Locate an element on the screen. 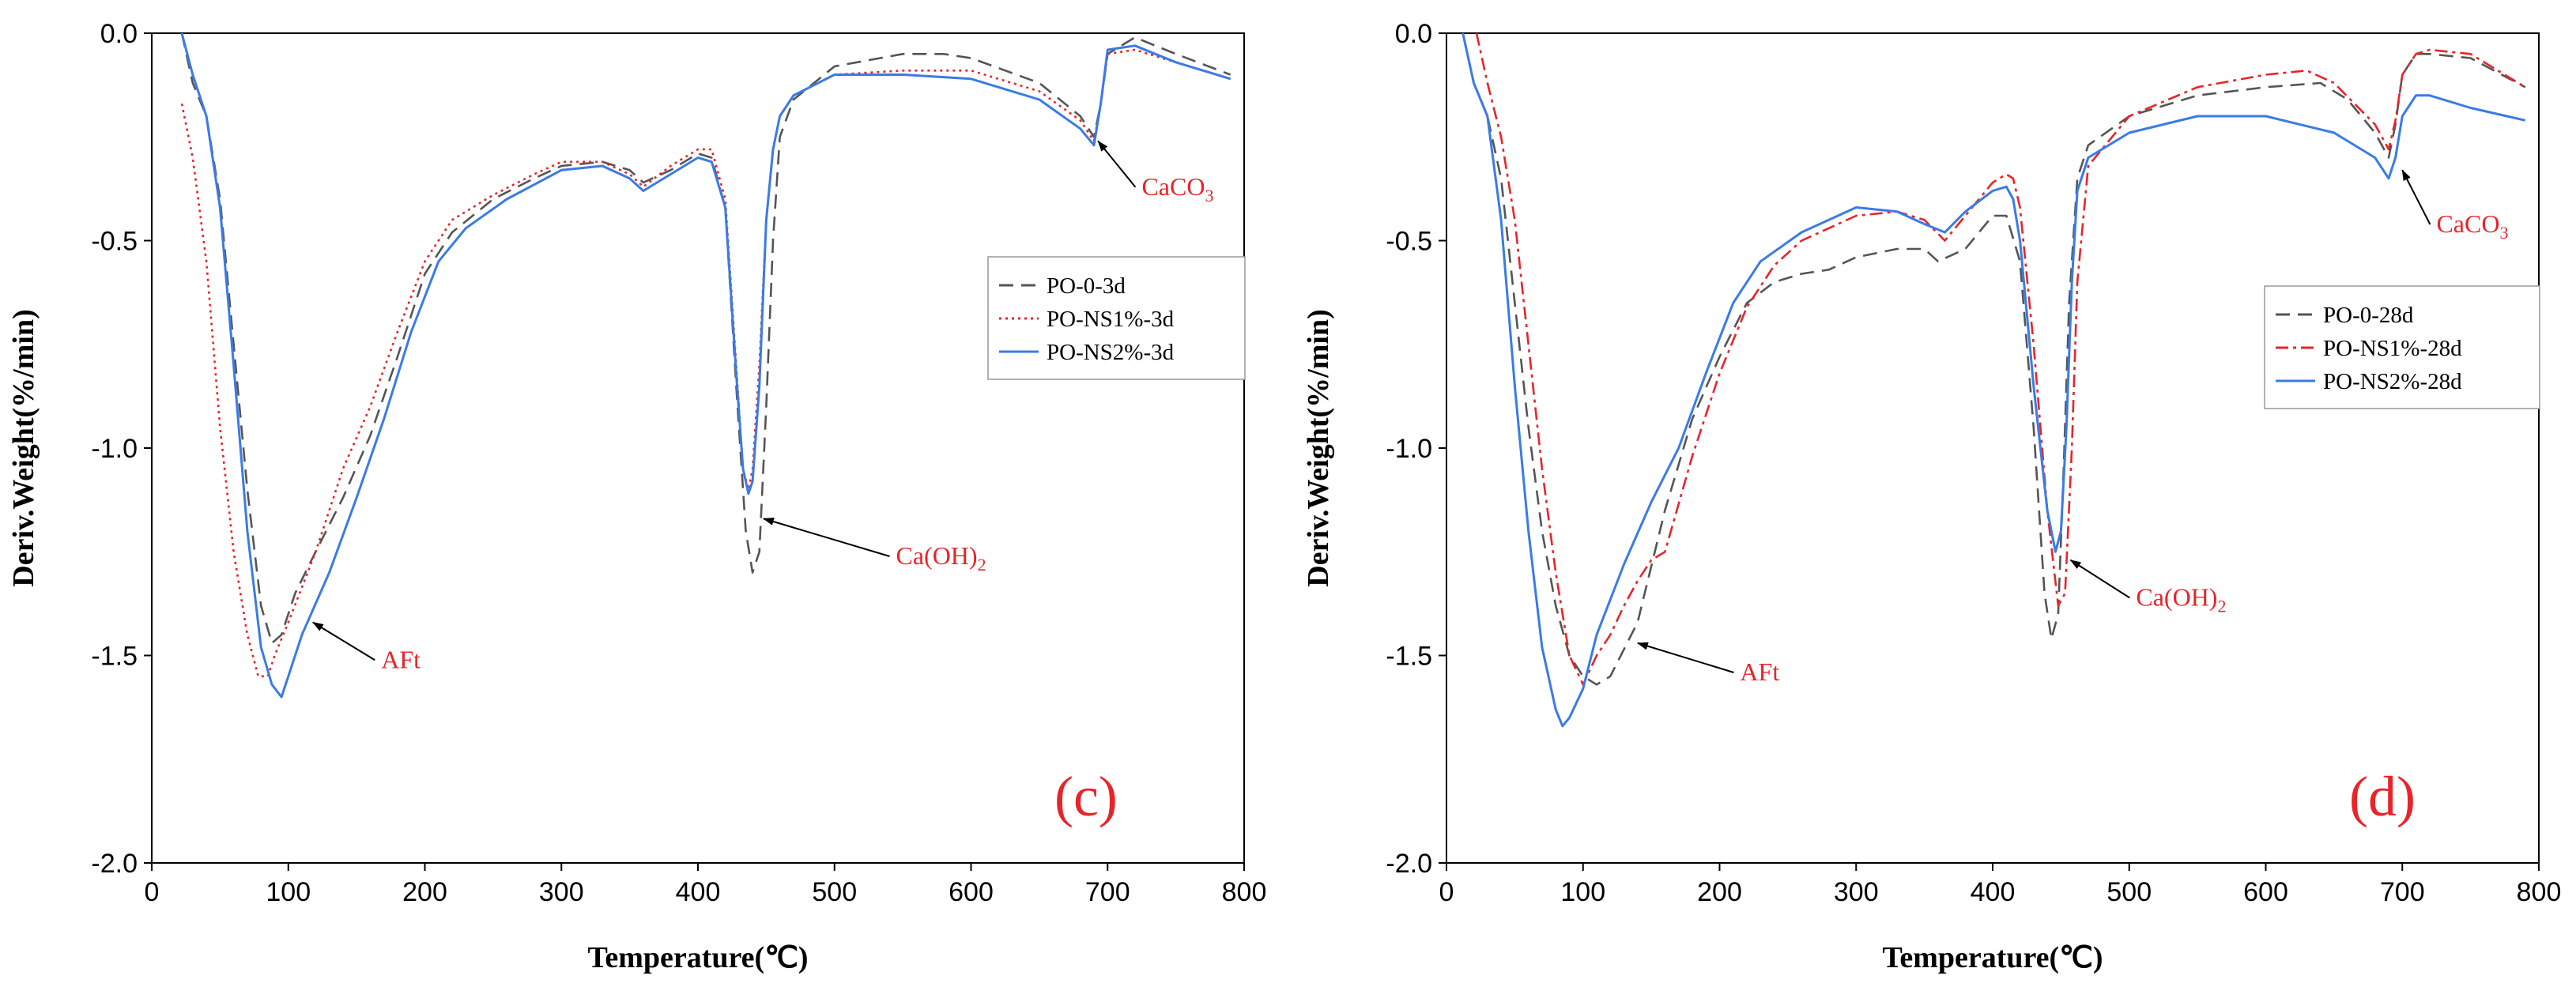 This screenshot has width=2576, height=987. legend-label: PO-0-3d is located at coordinates (1086, 286).